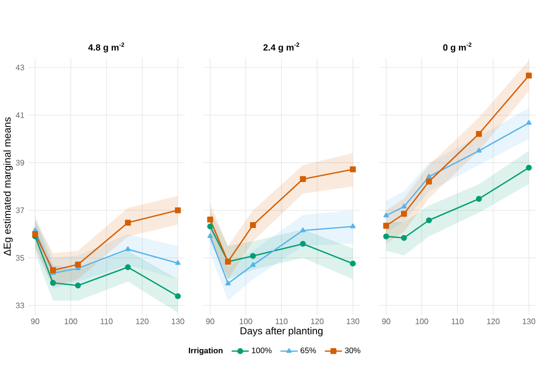 The width and height of the screenshot is (550, 371). I want to click on y-tick-label: 37, so click(20, 210).